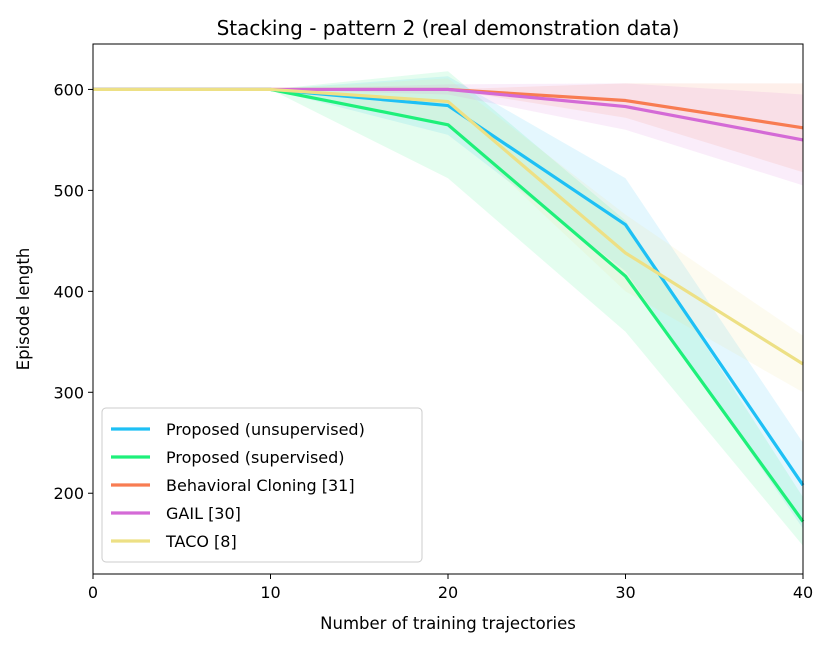 The width and height of the screenshot is (830, 648). Describe the element at coordinates (203, 513) in the screenshot. I see `legend-entry-3: GAIL [30]` at that location.